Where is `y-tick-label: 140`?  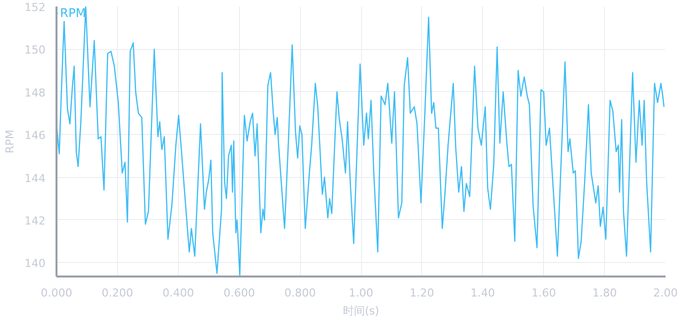 y-tick-label: 140 is located at coordinates (35, 263).